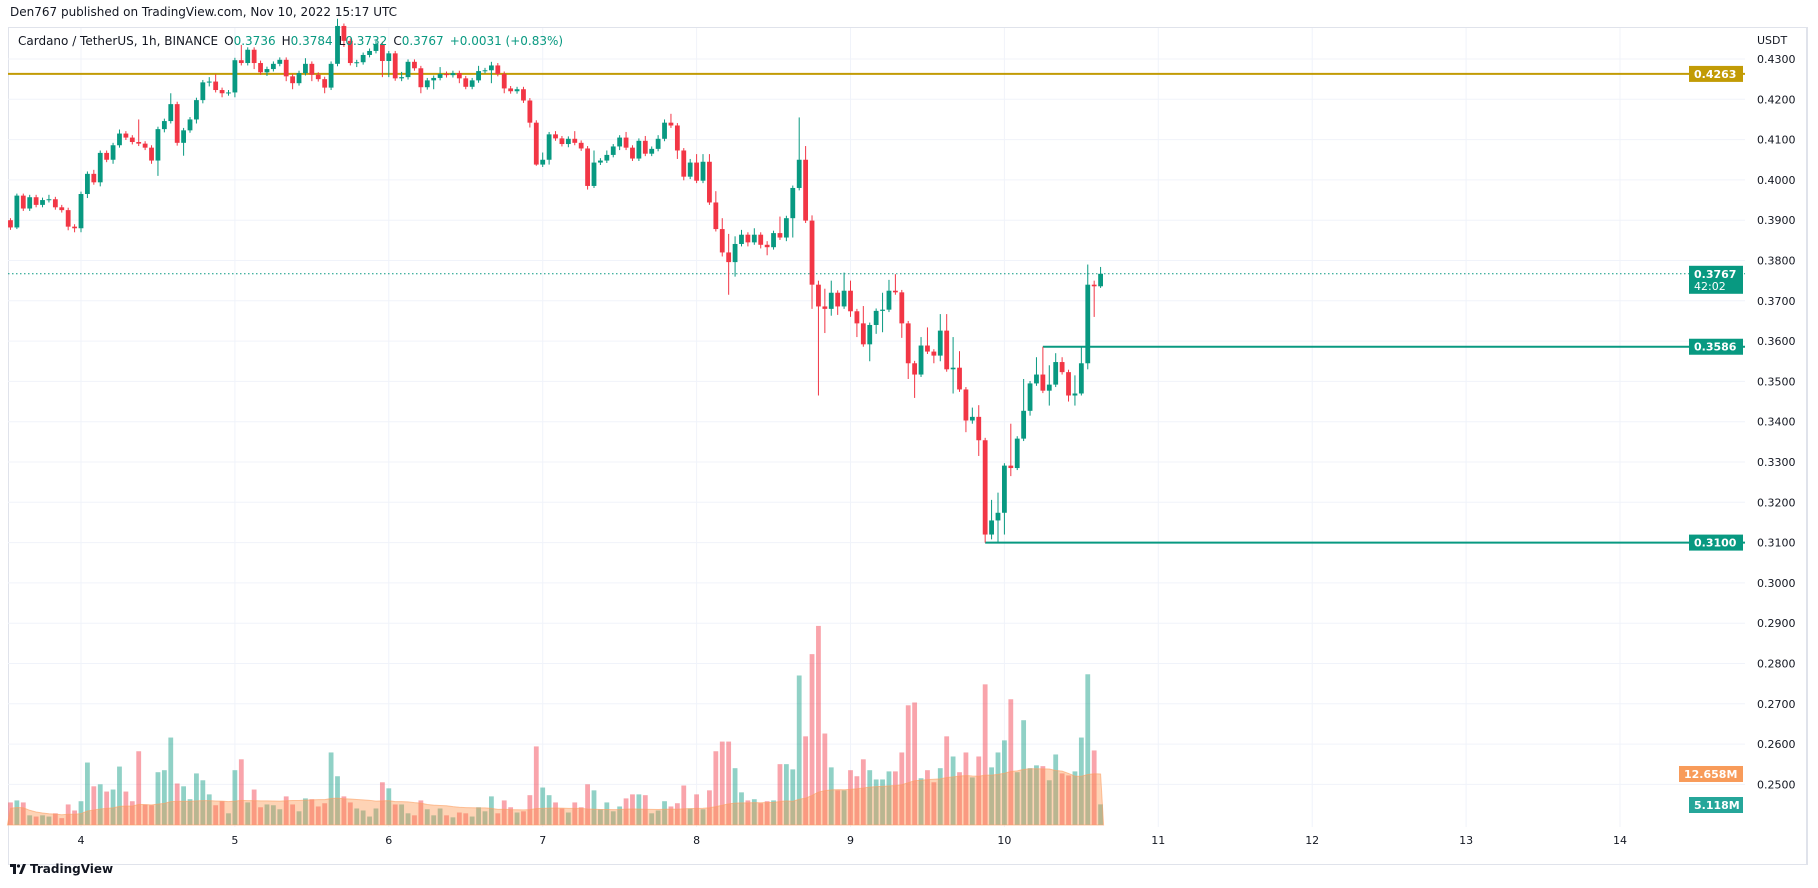 The width and height of the screenshot is (1818, 888). What do you see at coordinates (1776, 99) in the screenshot?
I see `price-tick-label: 0.4200` at bounding box center [1776, 99].